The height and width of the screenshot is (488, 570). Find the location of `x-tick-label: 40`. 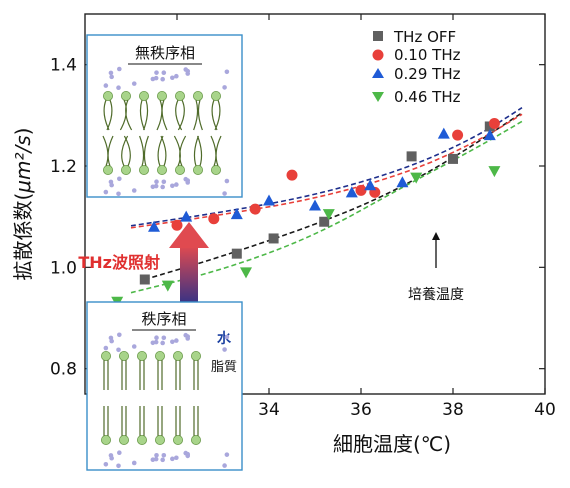

x-tick-label: 40 is located at coordinates (545, 410).